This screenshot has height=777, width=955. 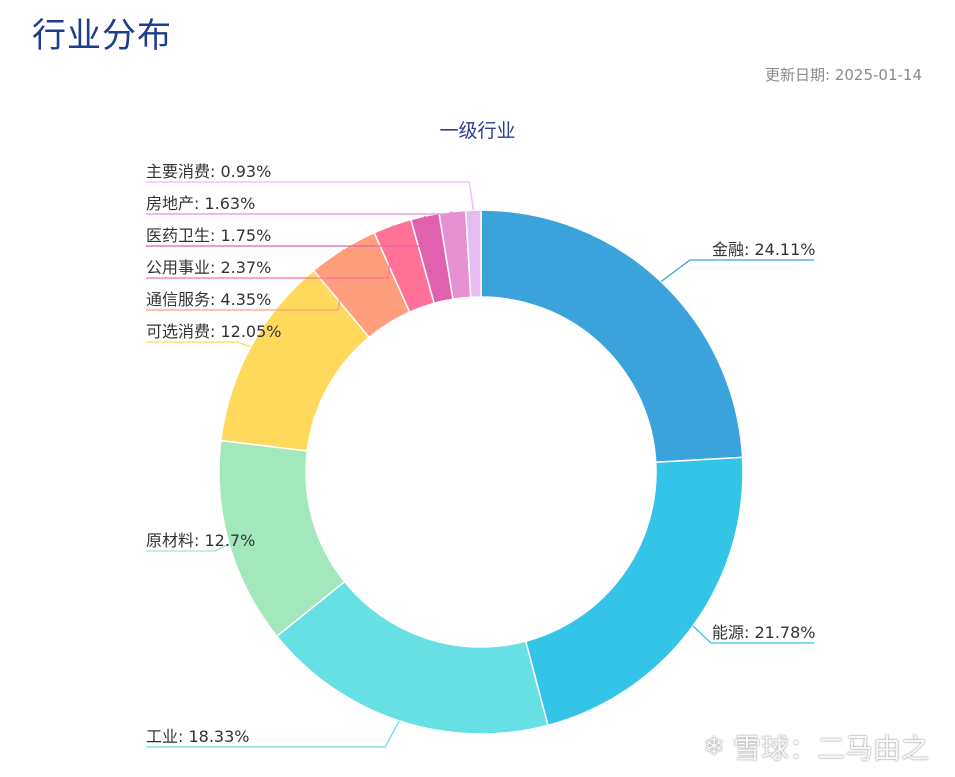 What do you see at coordinates (764, 632) in the screenshot?
I see `slice-label-1: 能源: 21.78%` at bounding box center [764, 632].